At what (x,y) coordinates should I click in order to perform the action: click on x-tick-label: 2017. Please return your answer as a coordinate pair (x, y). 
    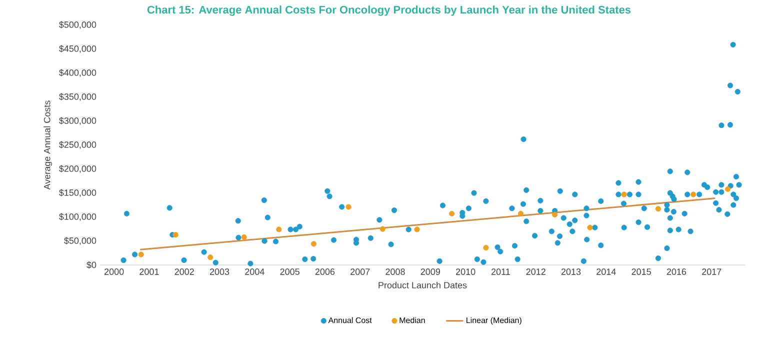
    Looking at the image, I should click on (712, 271).